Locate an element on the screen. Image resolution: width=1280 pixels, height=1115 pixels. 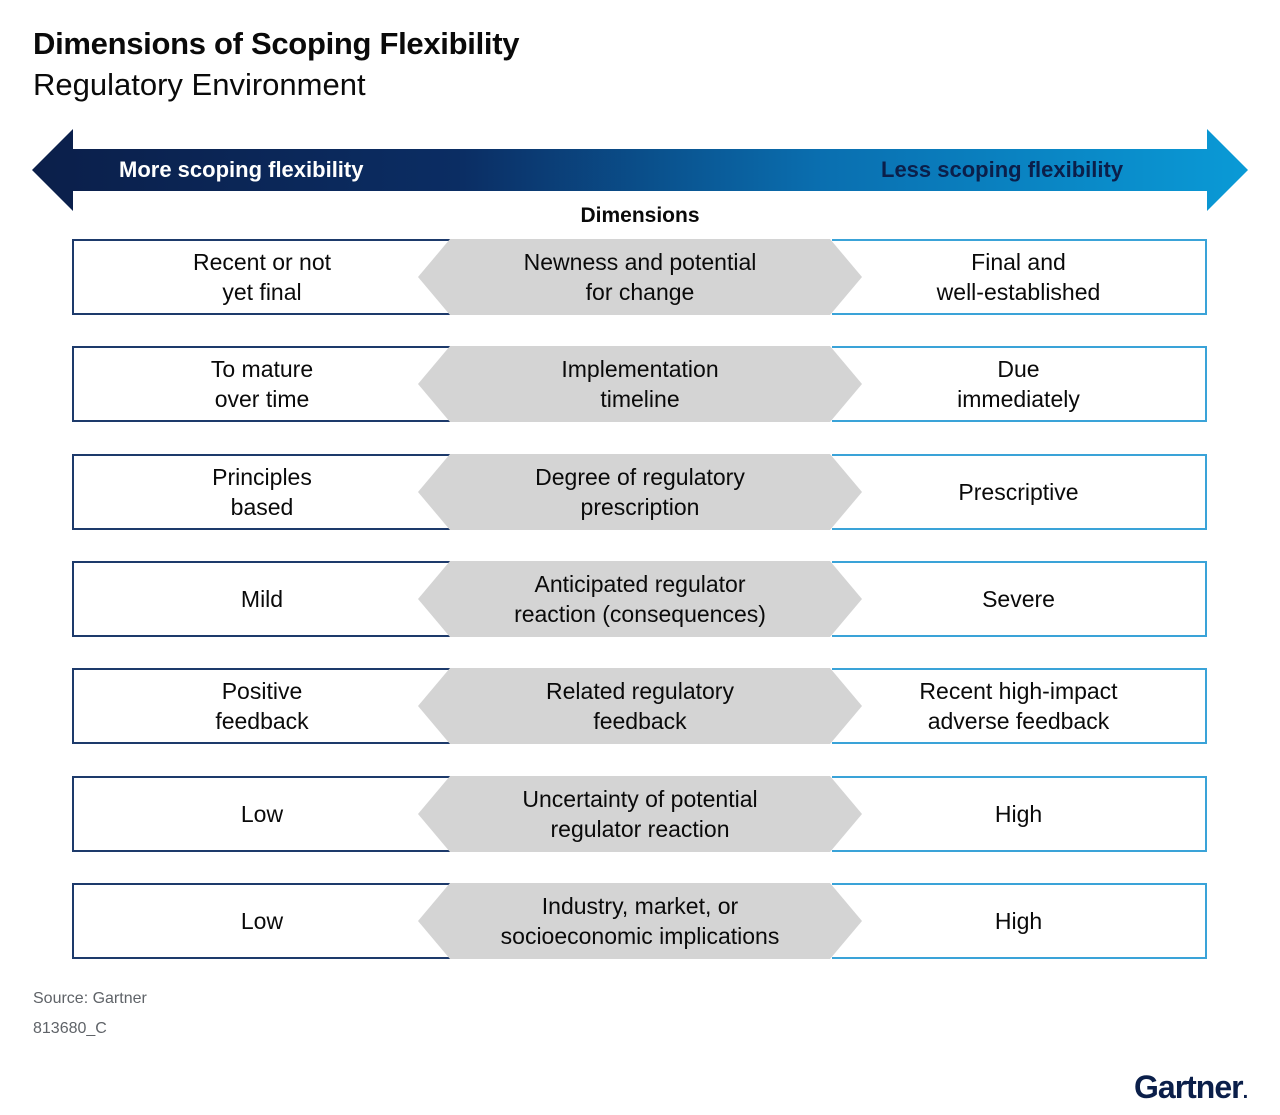
less-flexibility-cell: Final and well-established is located at coordinates (1019, 277).